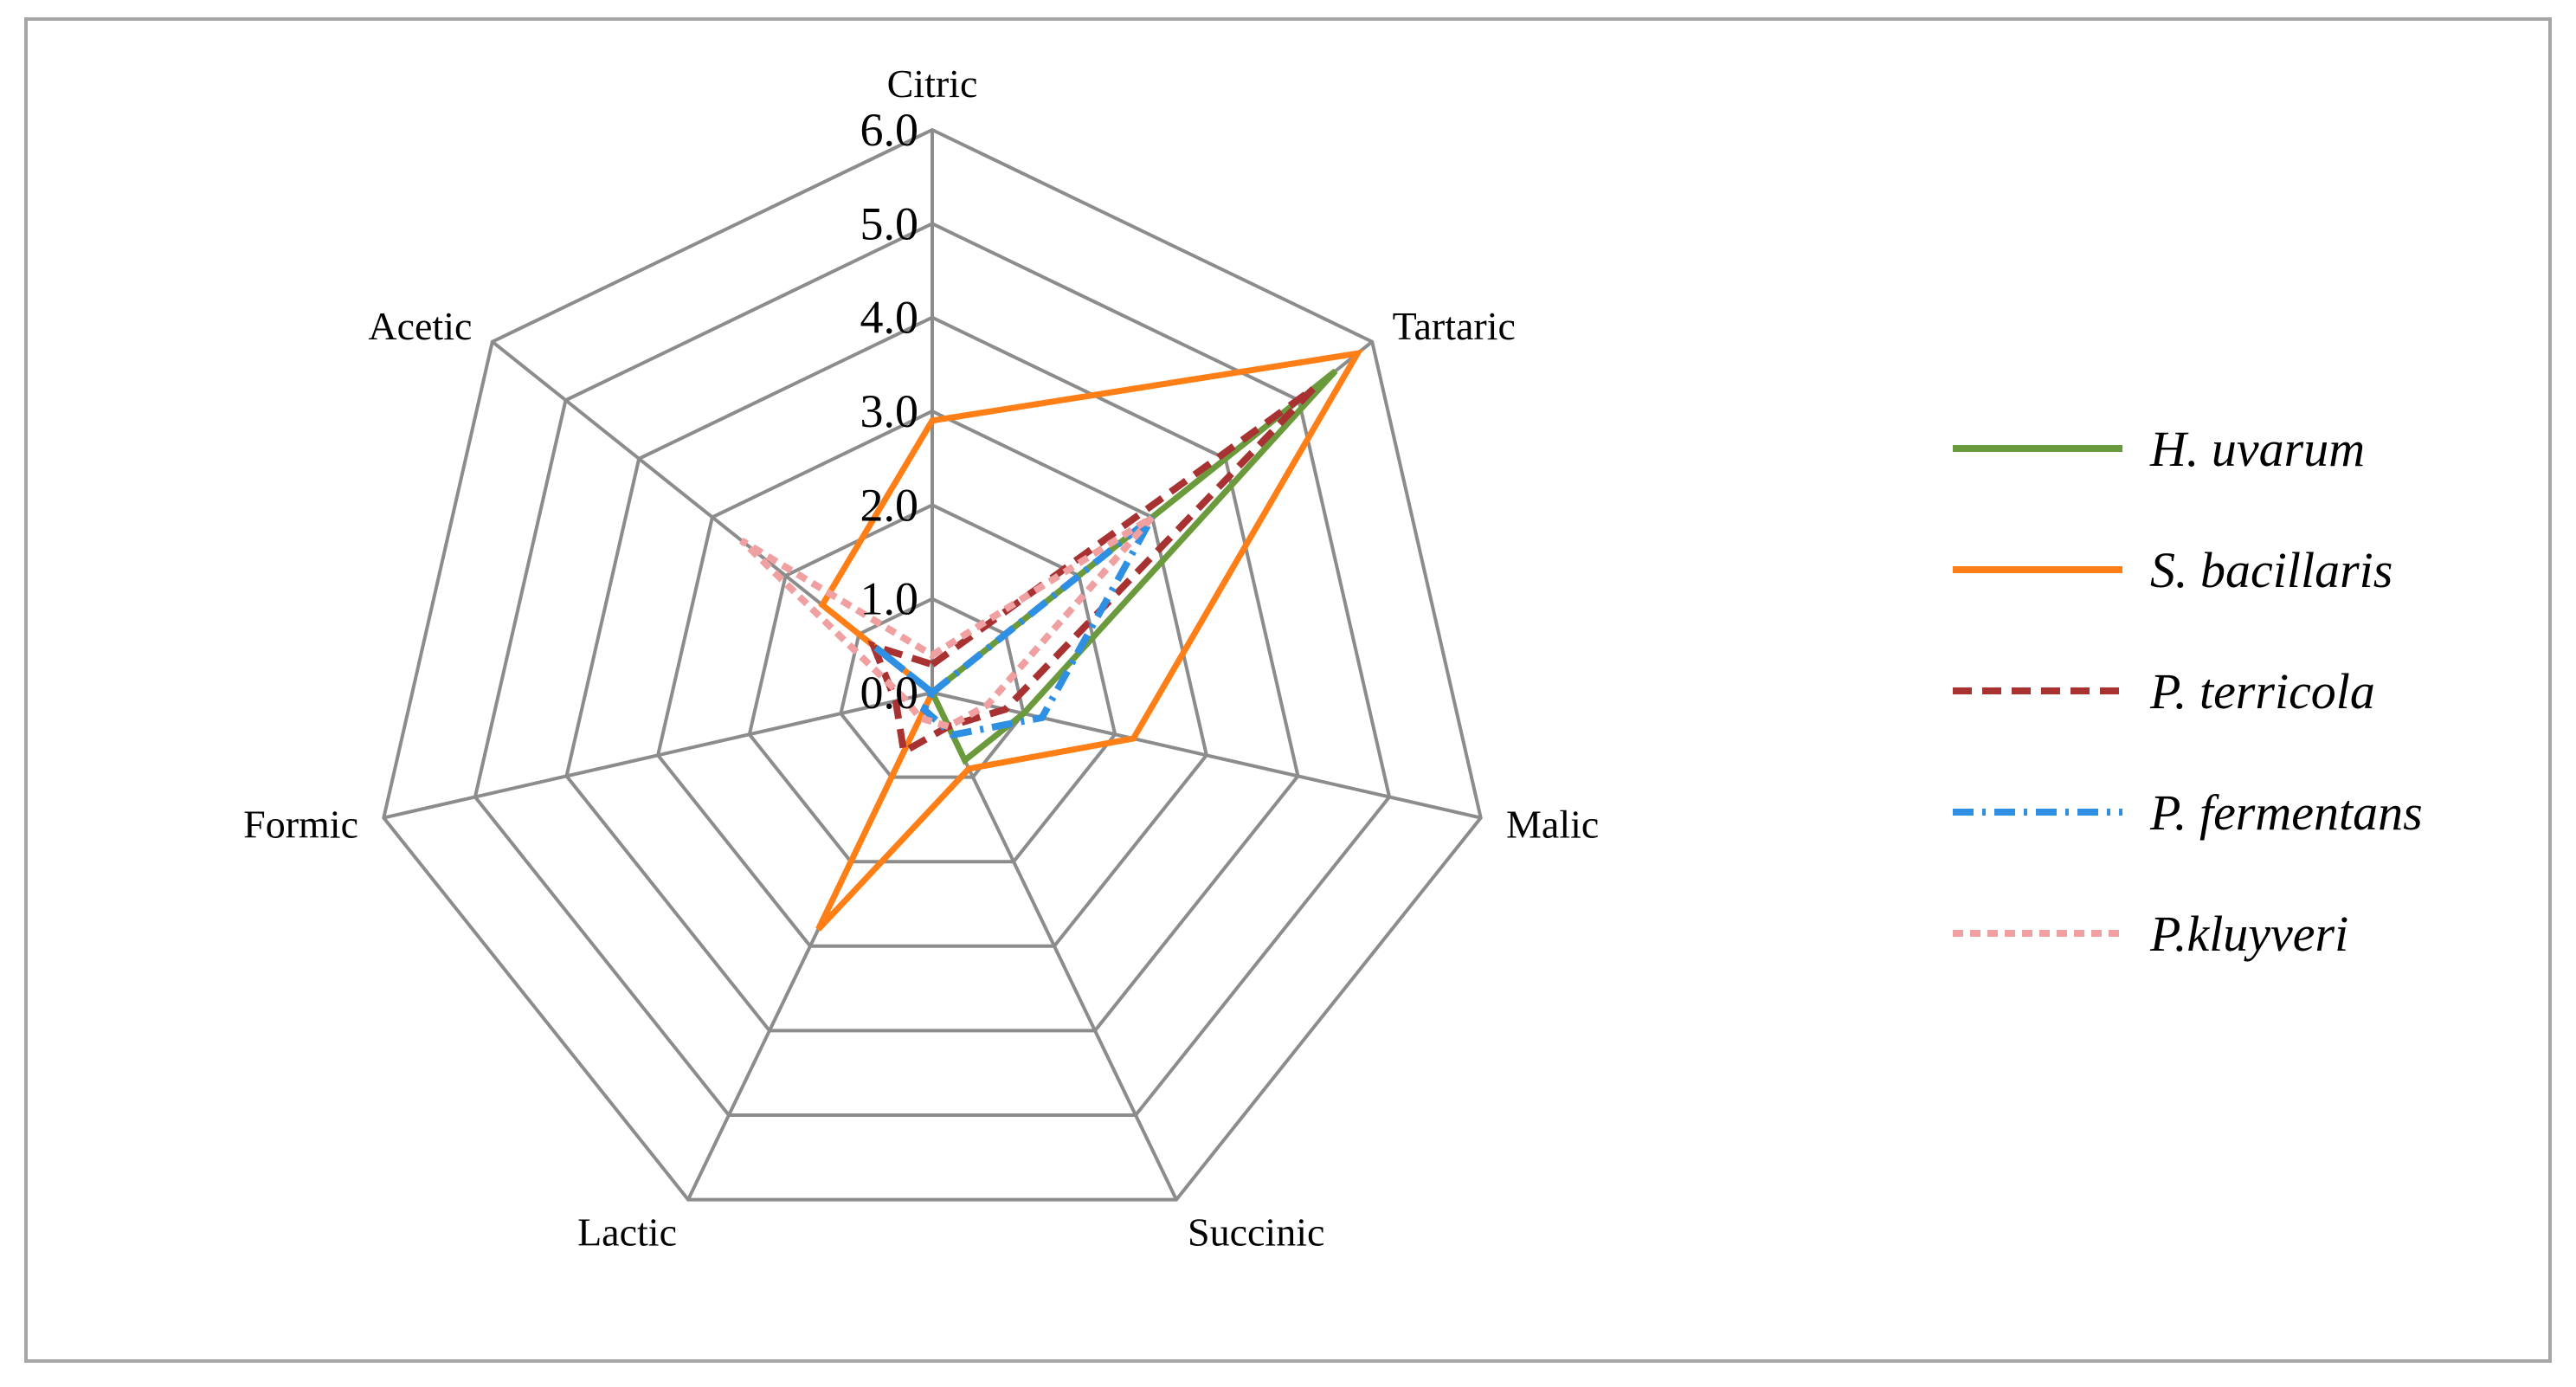 This screenshot has width=2576, height=1387. Describe the element at coordinates (658, 755) in the screenshot. I see `spoke-formic` at that location.